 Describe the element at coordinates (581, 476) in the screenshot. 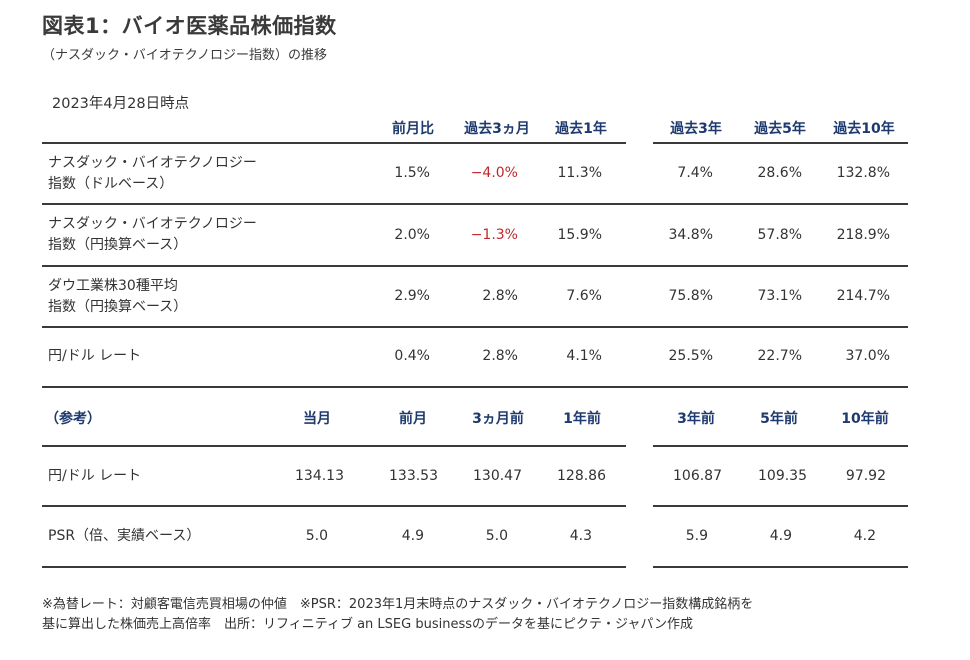

I see `cell: 128.86` at that location.